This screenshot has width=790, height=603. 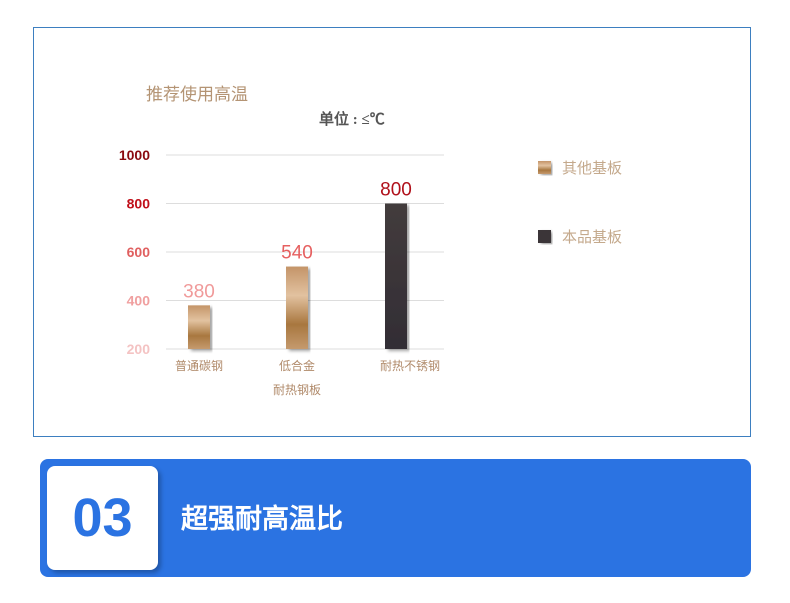 I want to click on y-tick-label: 800, so click(x=139, y=204).